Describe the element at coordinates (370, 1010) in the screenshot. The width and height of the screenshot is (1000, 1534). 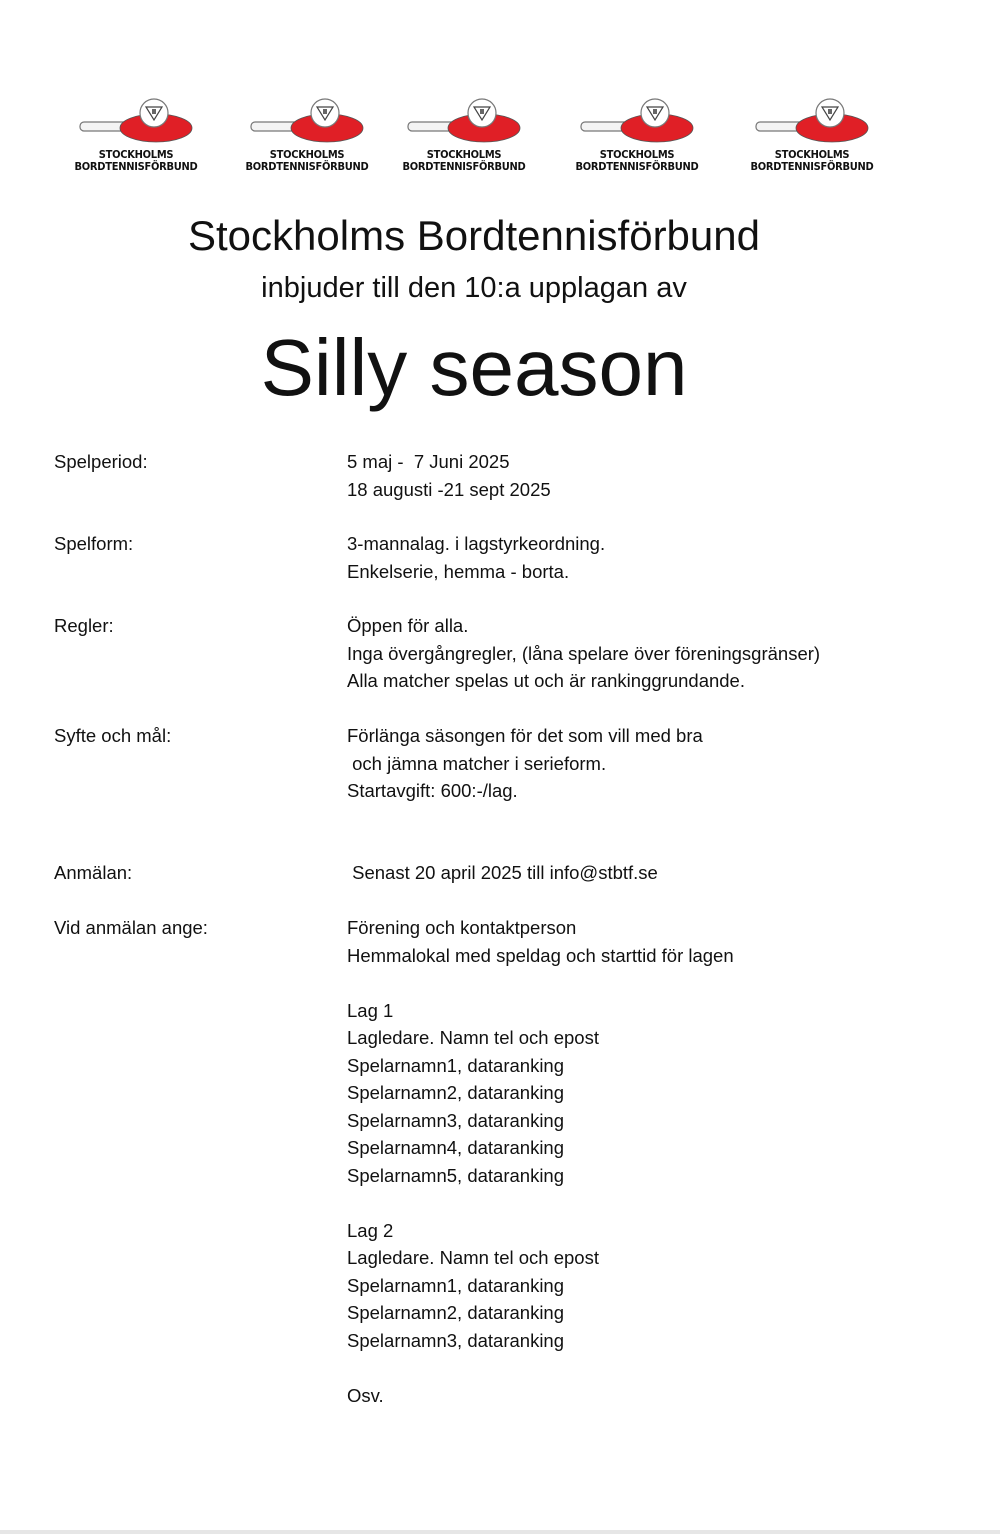
I see `section-line: Lag 1` at that location.